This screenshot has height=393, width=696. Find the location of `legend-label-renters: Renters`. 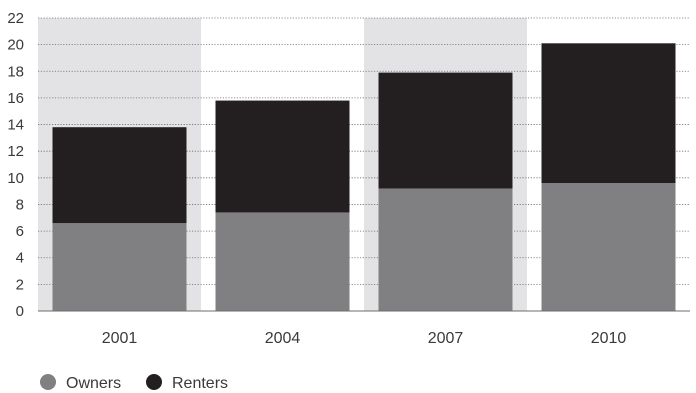

legend-label-renters: Renters is located at coordinates (200, 383).